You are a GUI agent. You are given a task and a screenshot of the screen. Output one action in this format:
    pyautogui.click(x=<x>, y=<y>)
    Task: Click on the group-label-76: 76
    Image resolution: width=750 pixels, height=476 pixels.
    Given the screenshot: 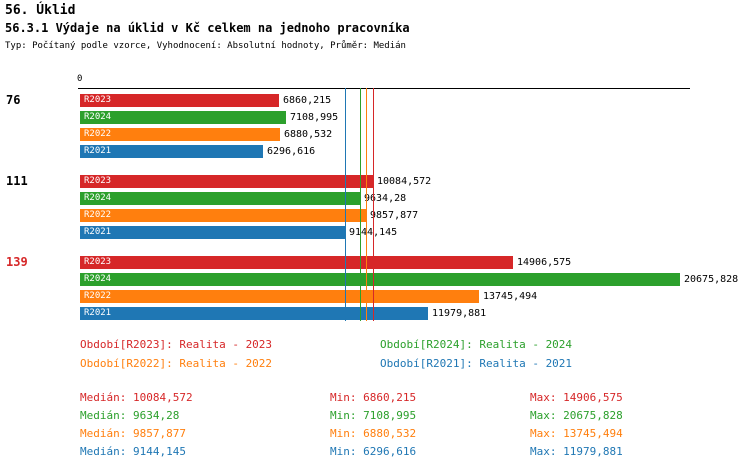 What is the action you would take?
    pyautogui.click(x=13, y=100)
    